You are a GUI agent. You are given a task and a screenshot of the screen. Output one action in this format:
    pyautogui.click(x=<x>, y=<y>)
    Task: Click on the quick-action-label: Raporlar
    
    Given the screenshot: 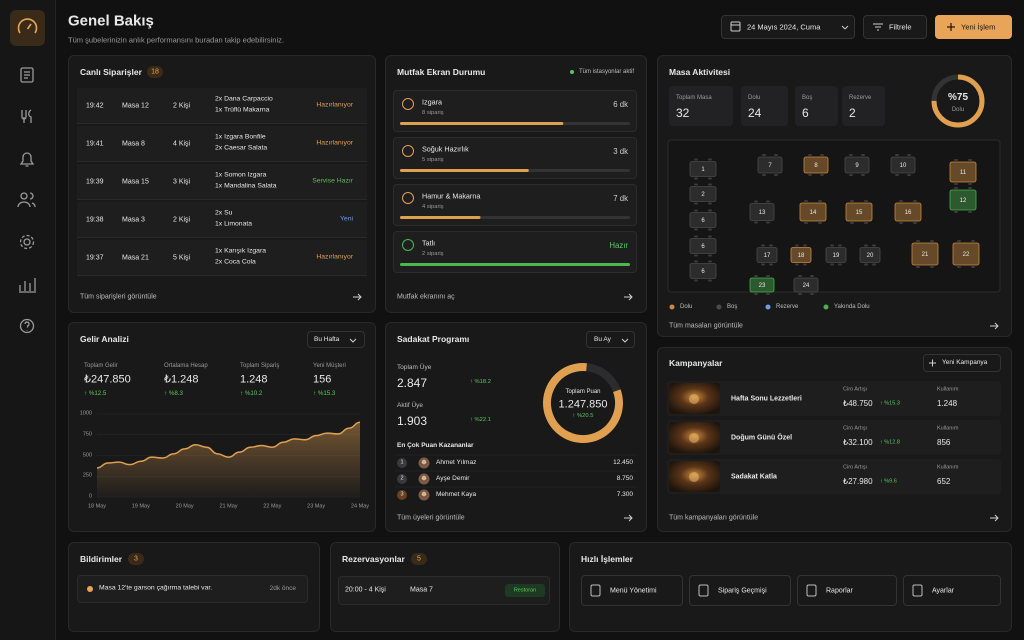 What is the action you would take?
    pyautogui.click(x=839, y=591)
    